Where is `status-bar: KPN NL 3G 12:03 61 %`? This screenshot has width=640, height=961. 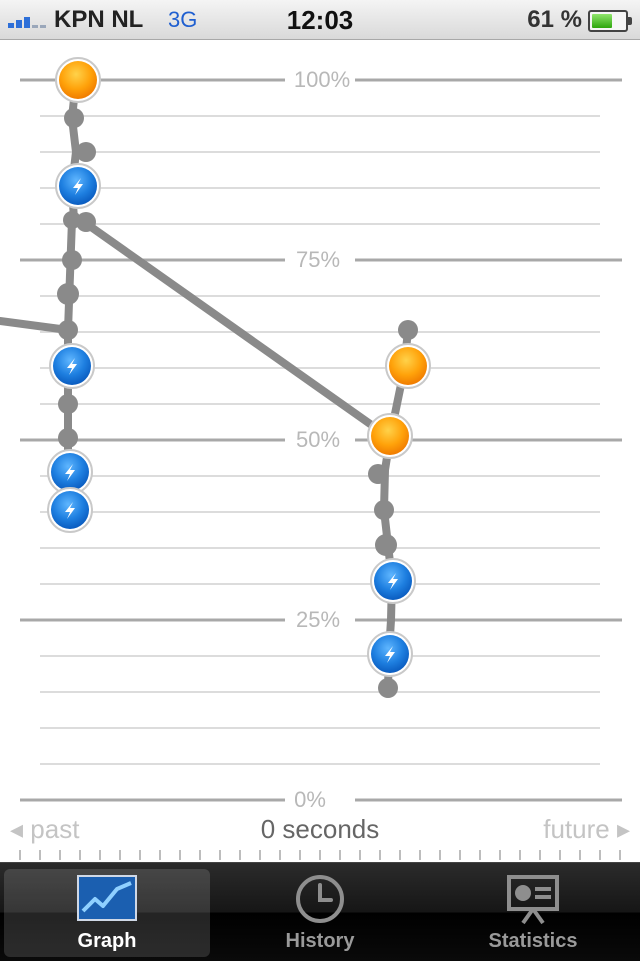
status-bar: KPN NL 3G 12:03 61 % is located at coordinates (320, 20).